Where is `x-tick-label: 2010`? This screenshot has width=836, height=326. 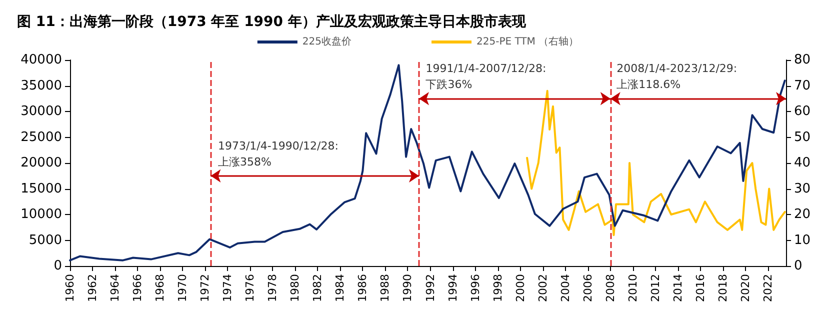 x-tick-label: 2010 is located at coordinates (633, 288).